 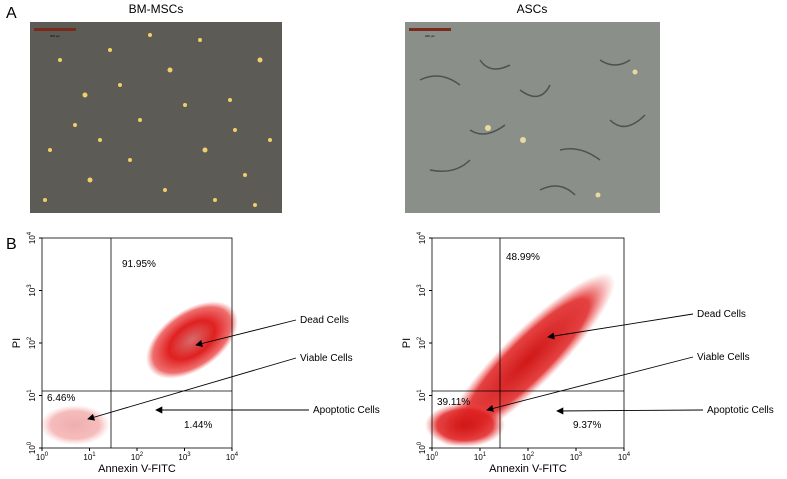 What do you see at coordinates (587, 425) in the screenshot?
I see `quadrant-percent: 9.37%` at bounding box center [587, 425].